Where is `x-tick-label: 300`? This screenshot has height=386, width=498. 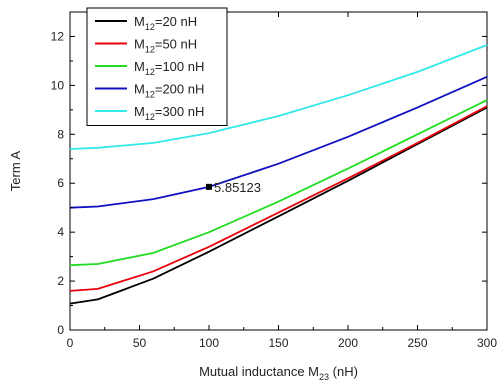
x-tick-label: 300 is located at coordinates (487, 343).